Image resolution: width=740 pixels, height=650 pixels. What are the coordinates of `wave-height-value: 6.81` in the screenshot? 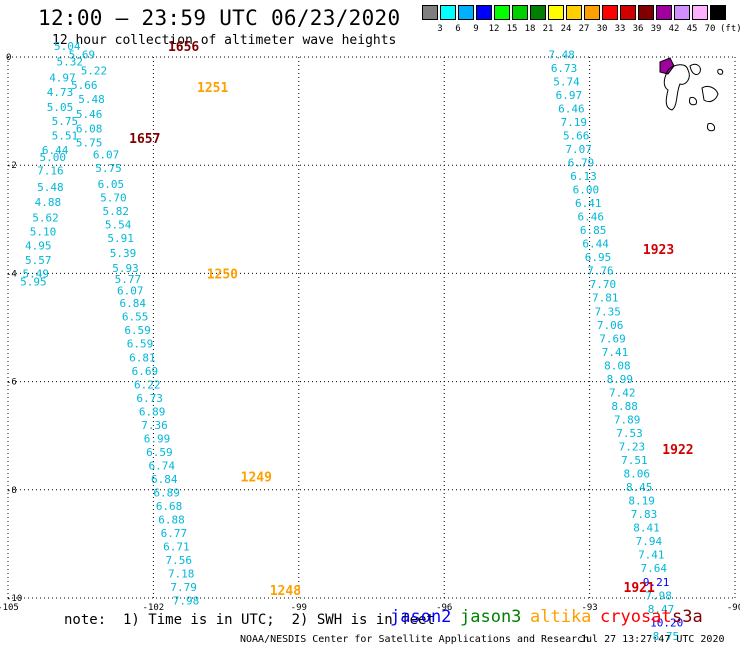 It's located at (142, 357).